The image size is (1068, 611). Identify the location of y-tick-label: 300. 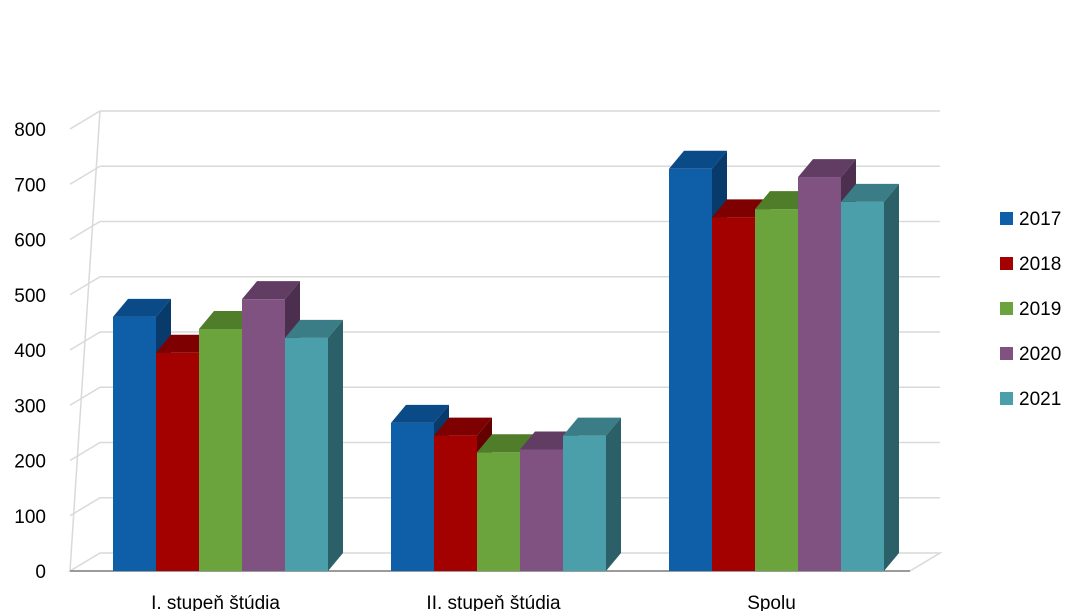
(30, 406).